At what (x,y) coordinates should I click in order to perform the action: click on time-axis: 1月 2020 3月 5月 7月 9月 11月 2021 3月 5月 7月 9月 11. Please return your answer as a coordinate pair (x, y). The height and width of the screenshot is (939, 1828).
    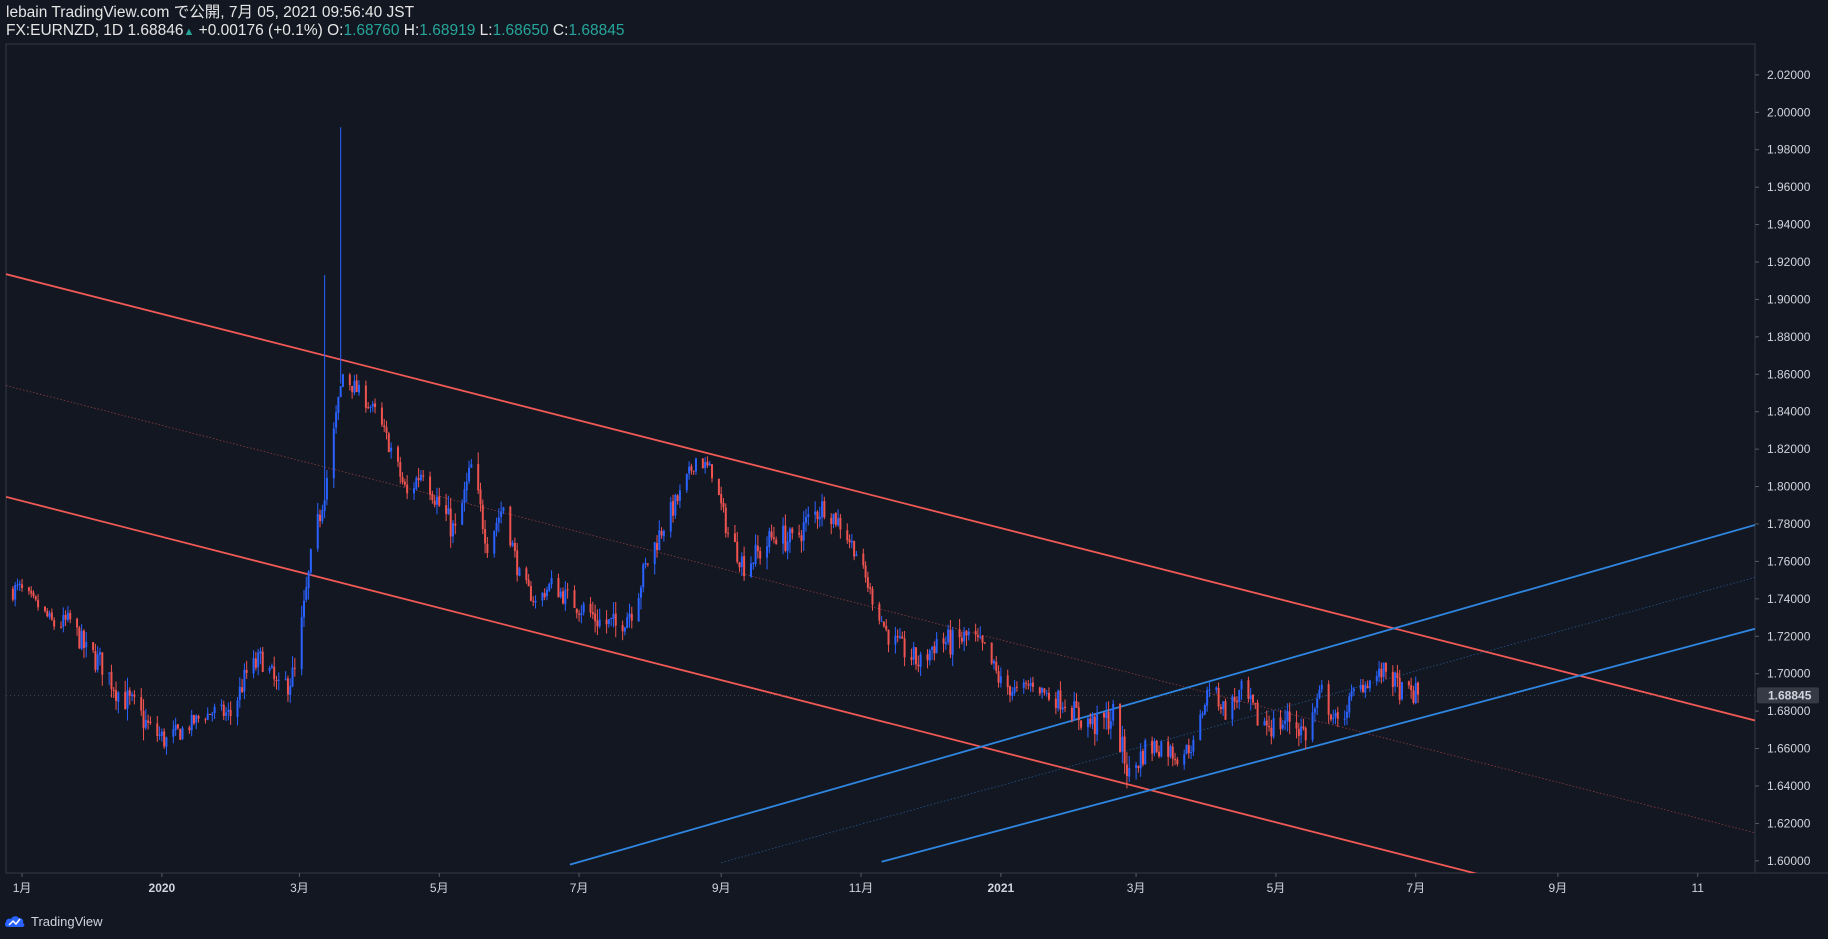
    Looking at the image, I should click on (859, 884).